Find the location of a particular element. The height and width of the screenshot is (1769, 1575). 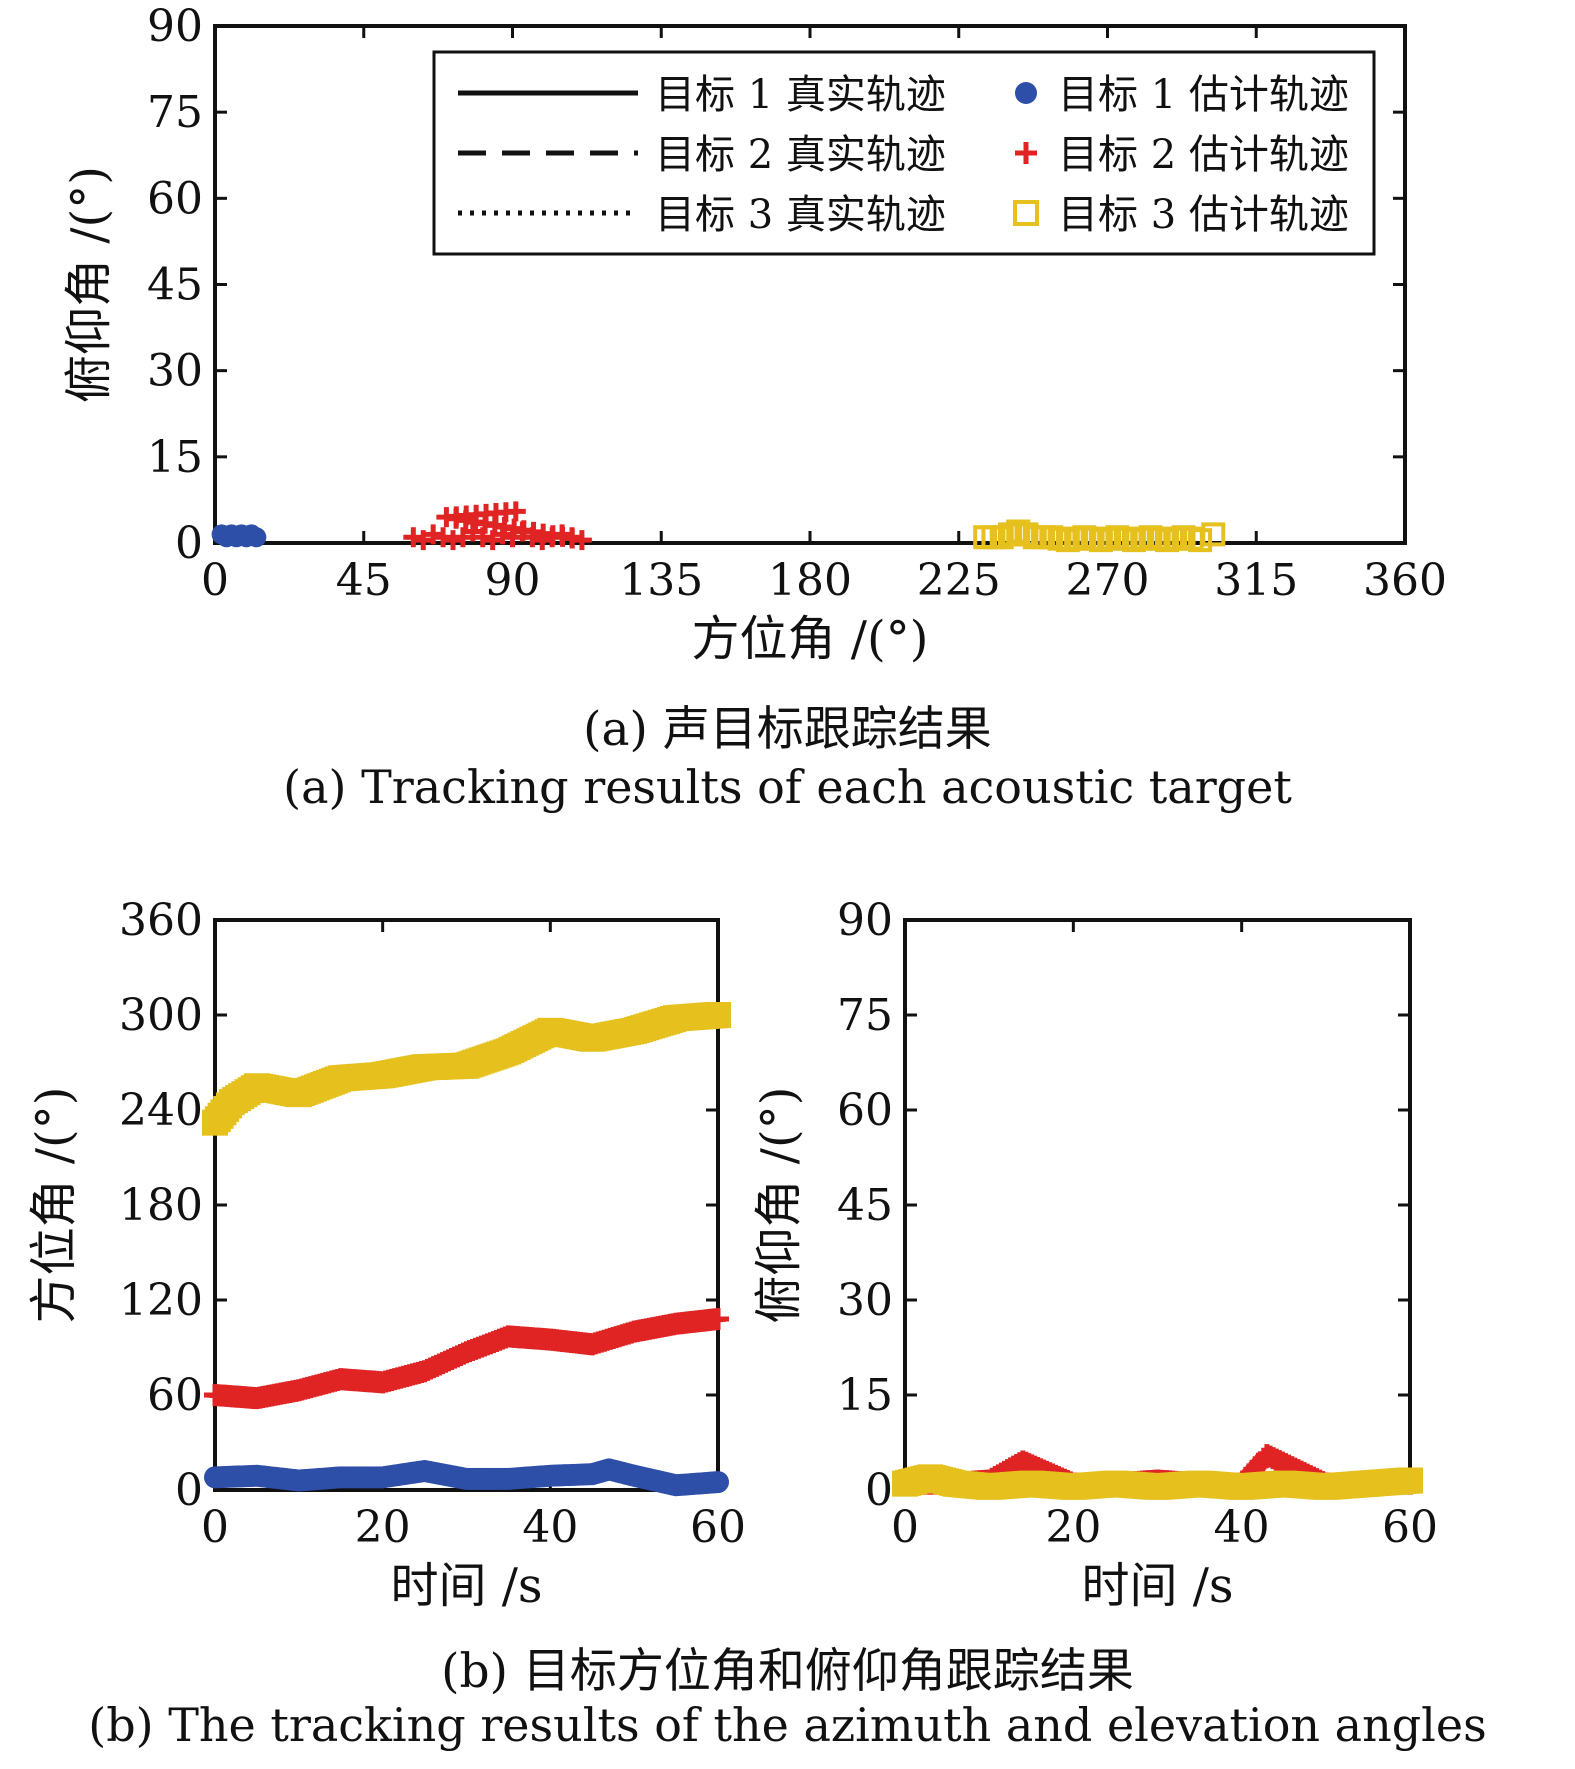

x-tick-label: 45 is located at coordinates (364, 580).